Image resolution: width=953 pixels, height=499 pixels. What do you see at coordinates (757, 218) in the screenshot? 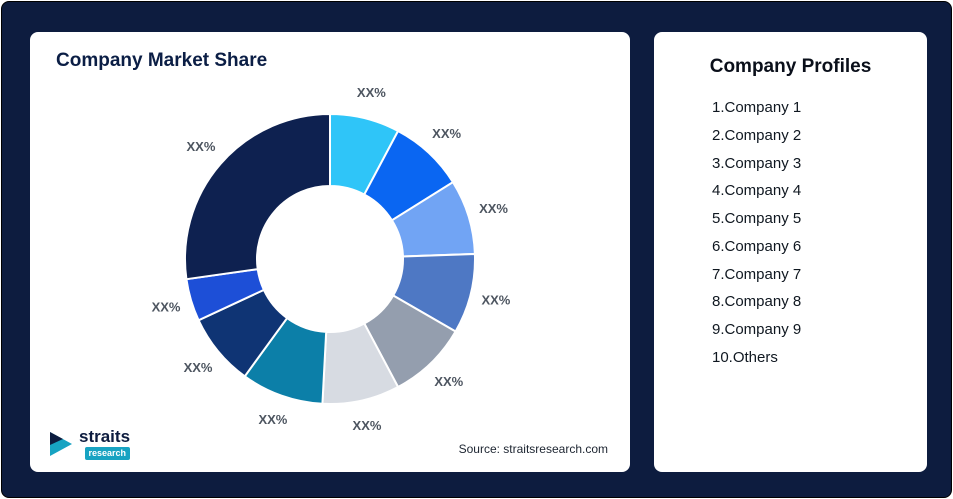
I see `profile-list-item: 5.Company 5` at bounding box center [757, 218].